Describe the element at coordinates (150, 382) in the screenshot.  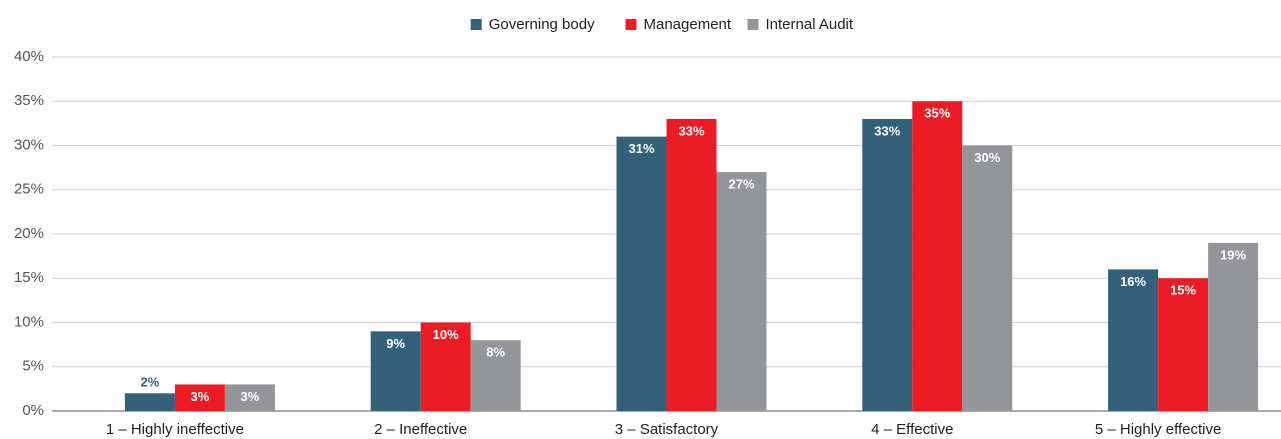
I see `value-label: 2%` at that location.